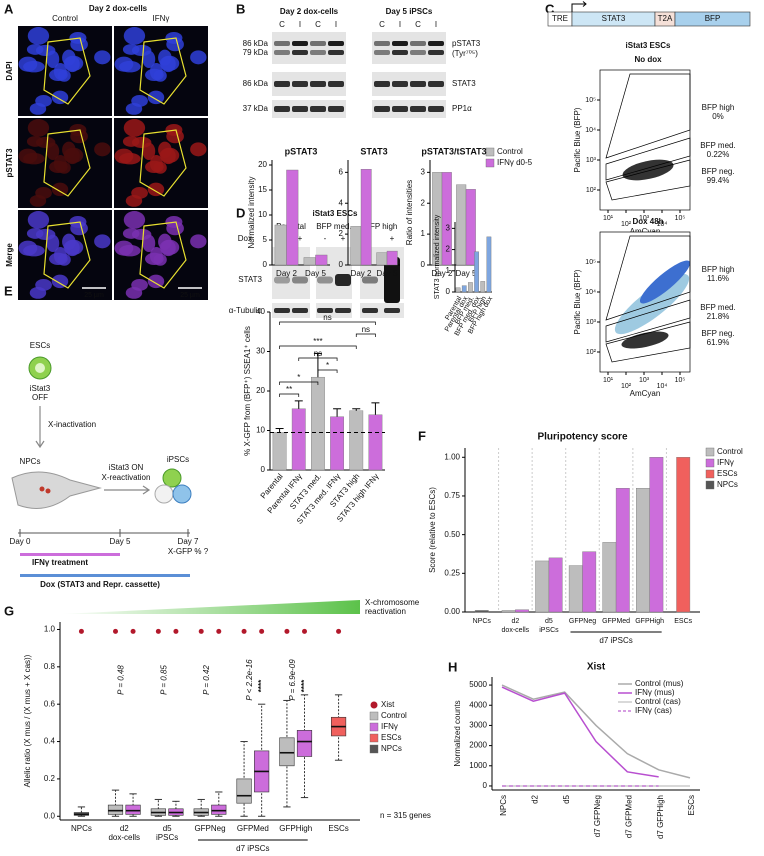 The width and height of the screenshot is (764, 856). What do you see at coordinates (615, 640) in the screenshot?
I see `group-label: d7 iPSCs` at bounding box center [615, 640].